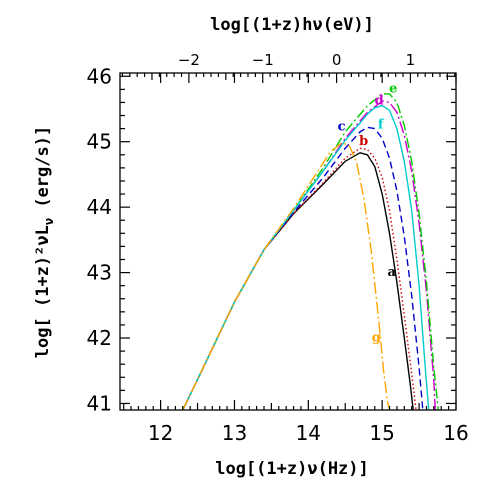  Describe the element at coordinates (99, 76) in the screenshot. I see `y-tick-label: 46` at that location.